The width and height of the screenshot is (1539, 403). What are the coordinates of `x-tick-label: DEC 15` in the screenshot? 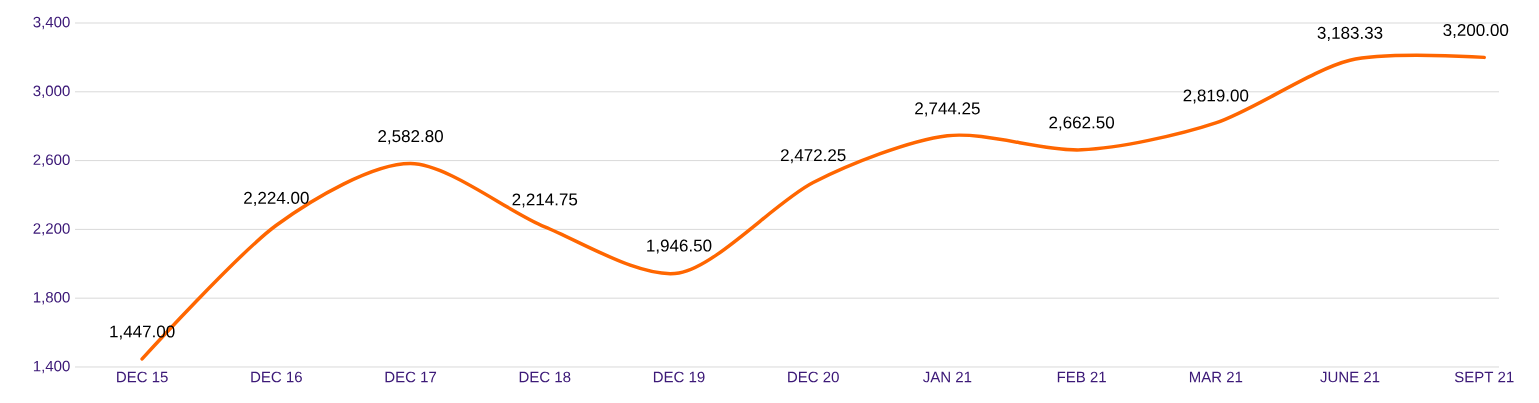 It's located at (142, 377).